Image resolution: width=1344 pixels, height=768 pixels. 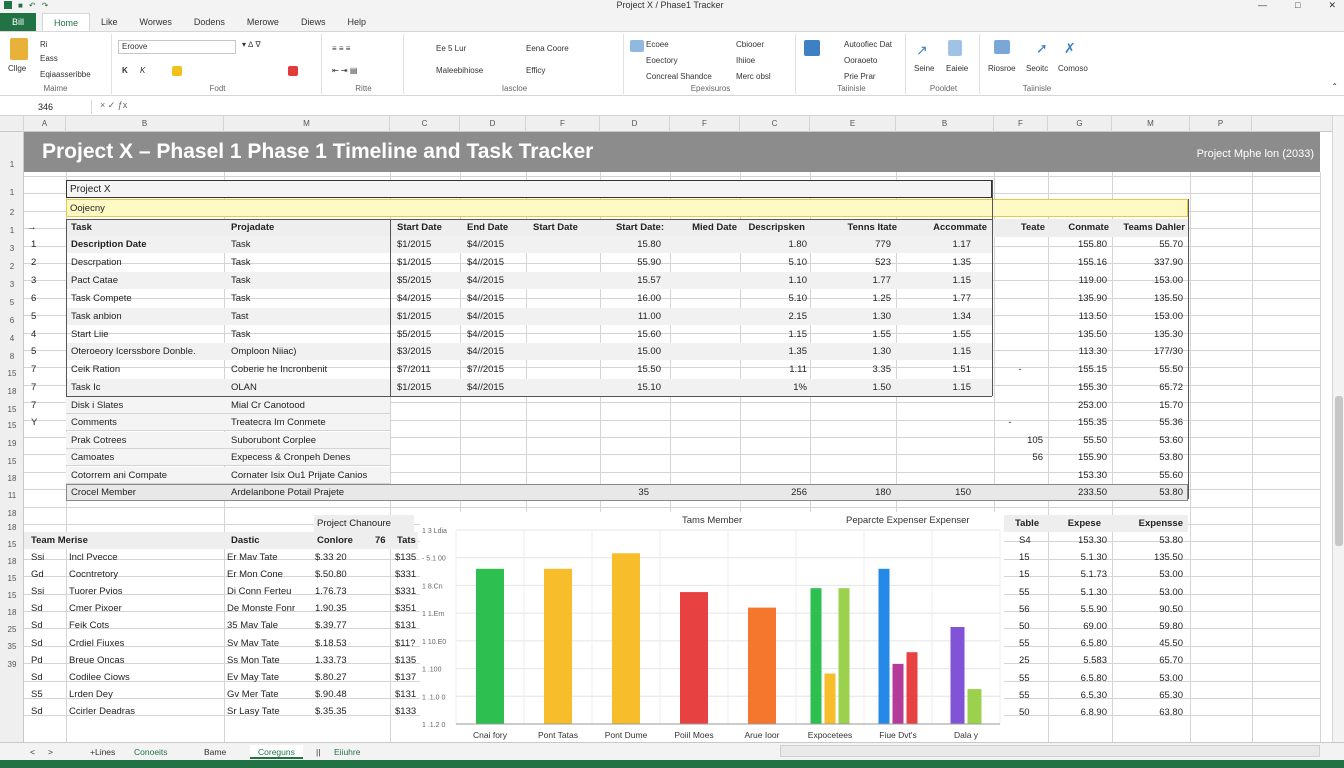 What do you see at coordinates (240, 316) in the screenshot?
I see `task-type: Tast` at bounding box center [240, 316].